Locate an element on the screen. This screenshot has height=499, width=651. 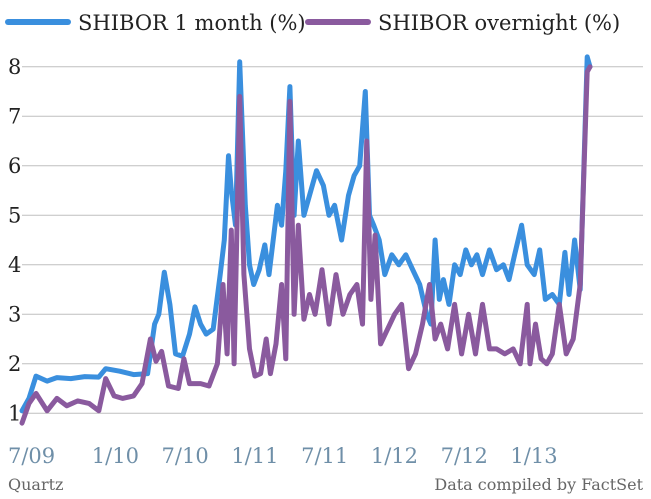
y-tick-label-5: 5 is located at coordinates (14, 215).